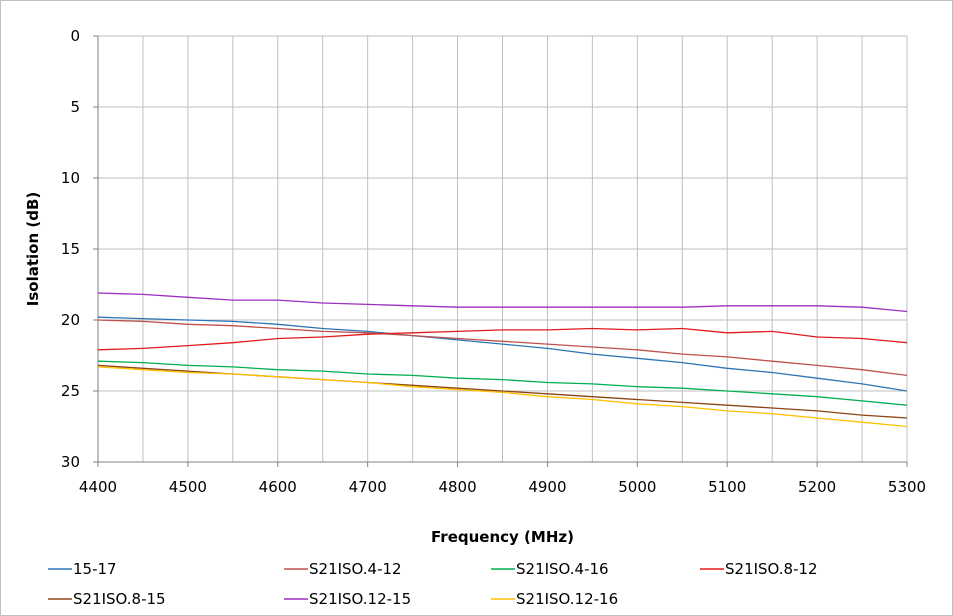 This screenshot has width=953, height=616. I want to click on x-tick-label: 4900, so click(547, 487).